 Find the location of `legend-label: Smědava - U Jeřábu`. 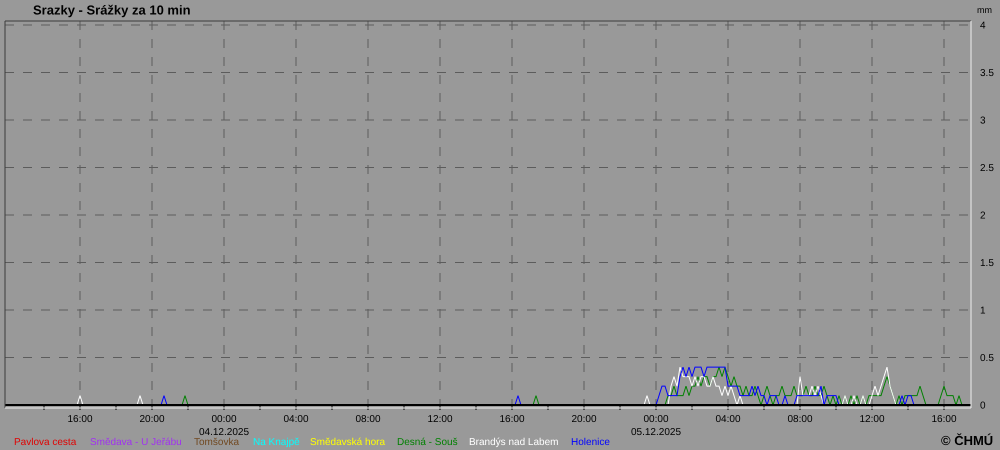

legend-label: Smědava - U Jeřábu is located at coordinates (136, 442).